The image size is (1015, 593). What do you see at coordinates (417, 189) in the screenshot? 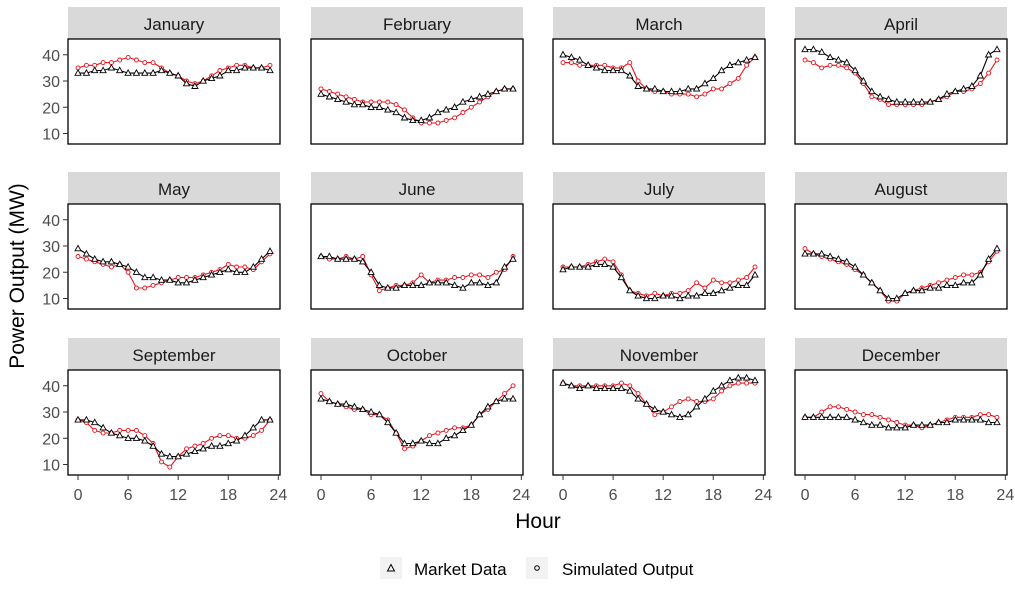
I see `strip-label-june: June` at bounding box center [417, 189].